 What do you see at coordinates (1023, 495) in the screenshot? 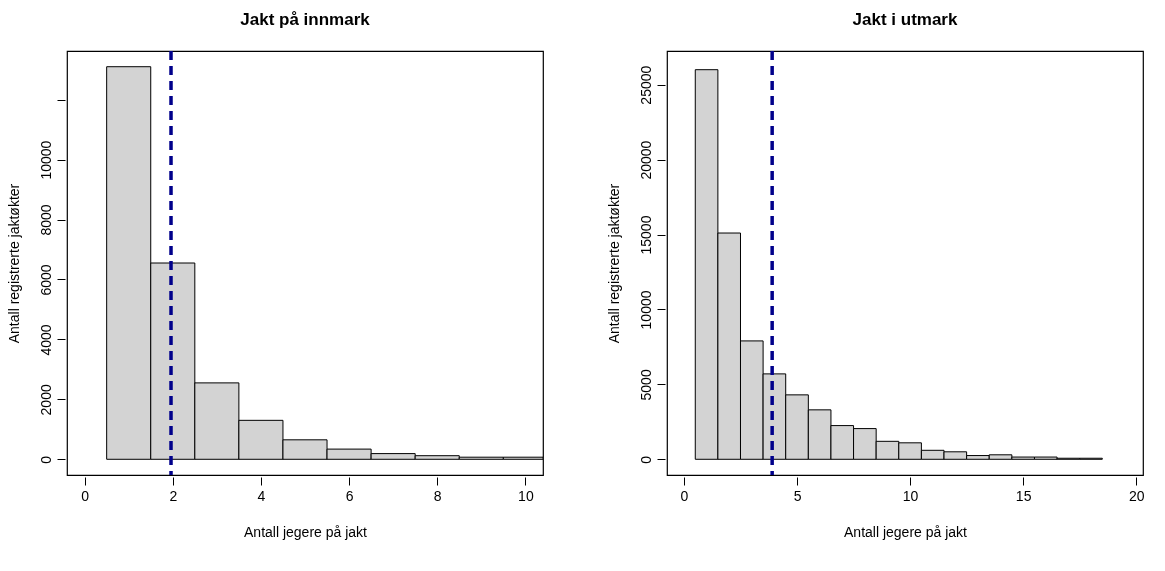
I see `x-tick-label: 15` at bounding box center [1023, 495].